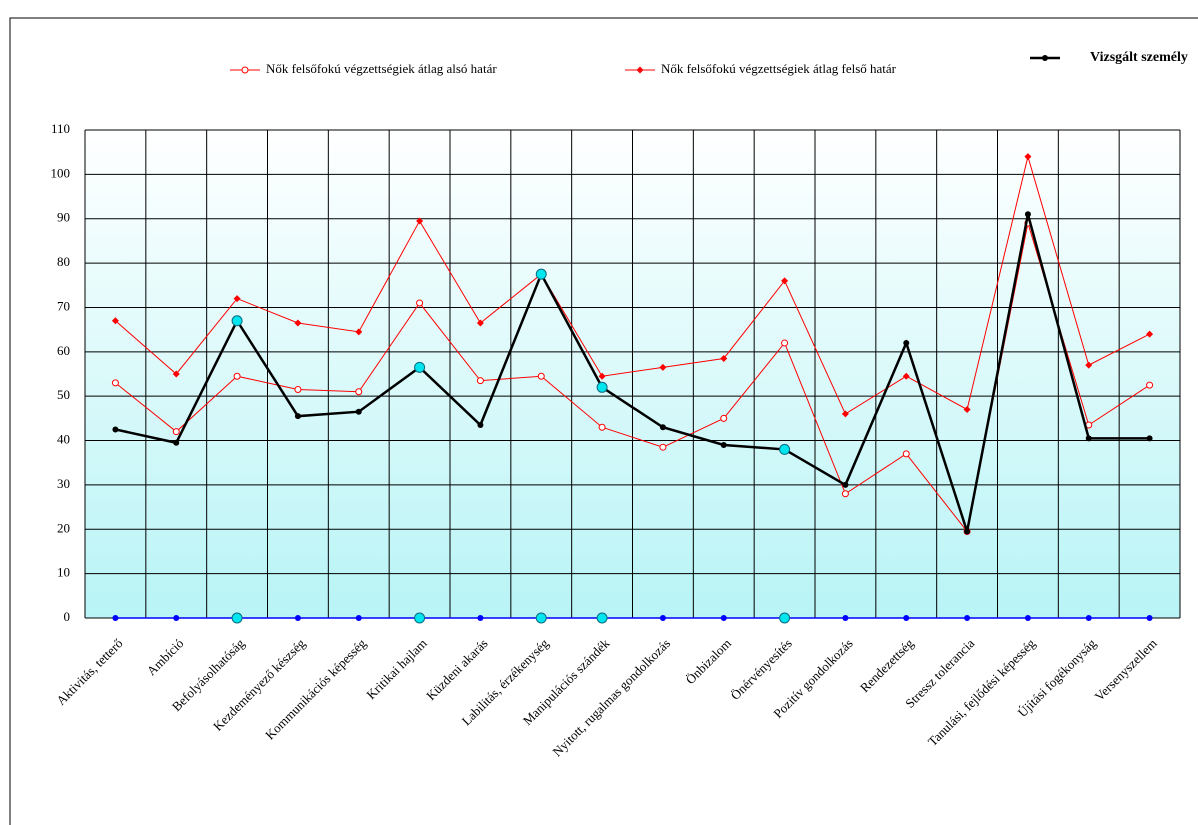 This screenshot has width=1198, height=825. I want to click on x-tick-label: Küzdeni akarás, so click(457, 670).